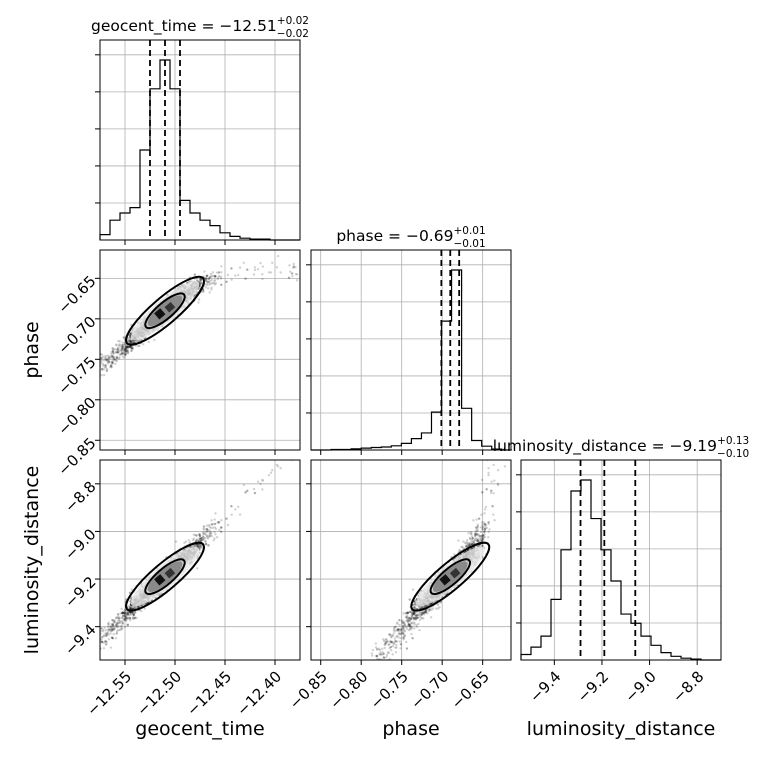 The image size is (760, 760). What do you see at coordinates (200, 140) in the screenshot?
I see `panel-frame` at bounding box center [200, 140].